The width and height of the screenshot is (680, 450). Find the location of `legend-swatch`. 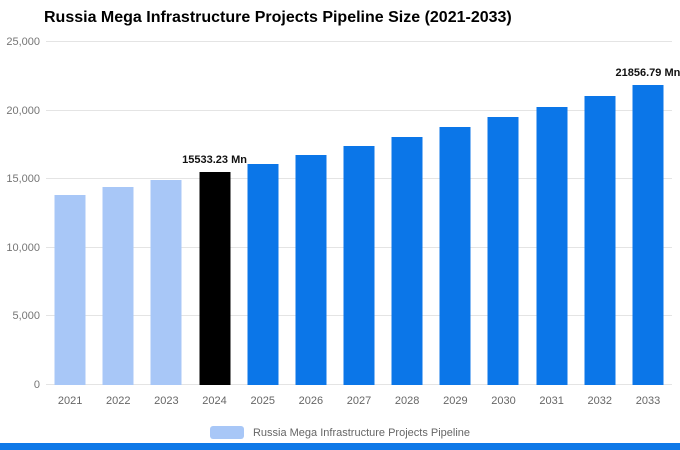

legend-swatch is located at coordinates (226, 432).